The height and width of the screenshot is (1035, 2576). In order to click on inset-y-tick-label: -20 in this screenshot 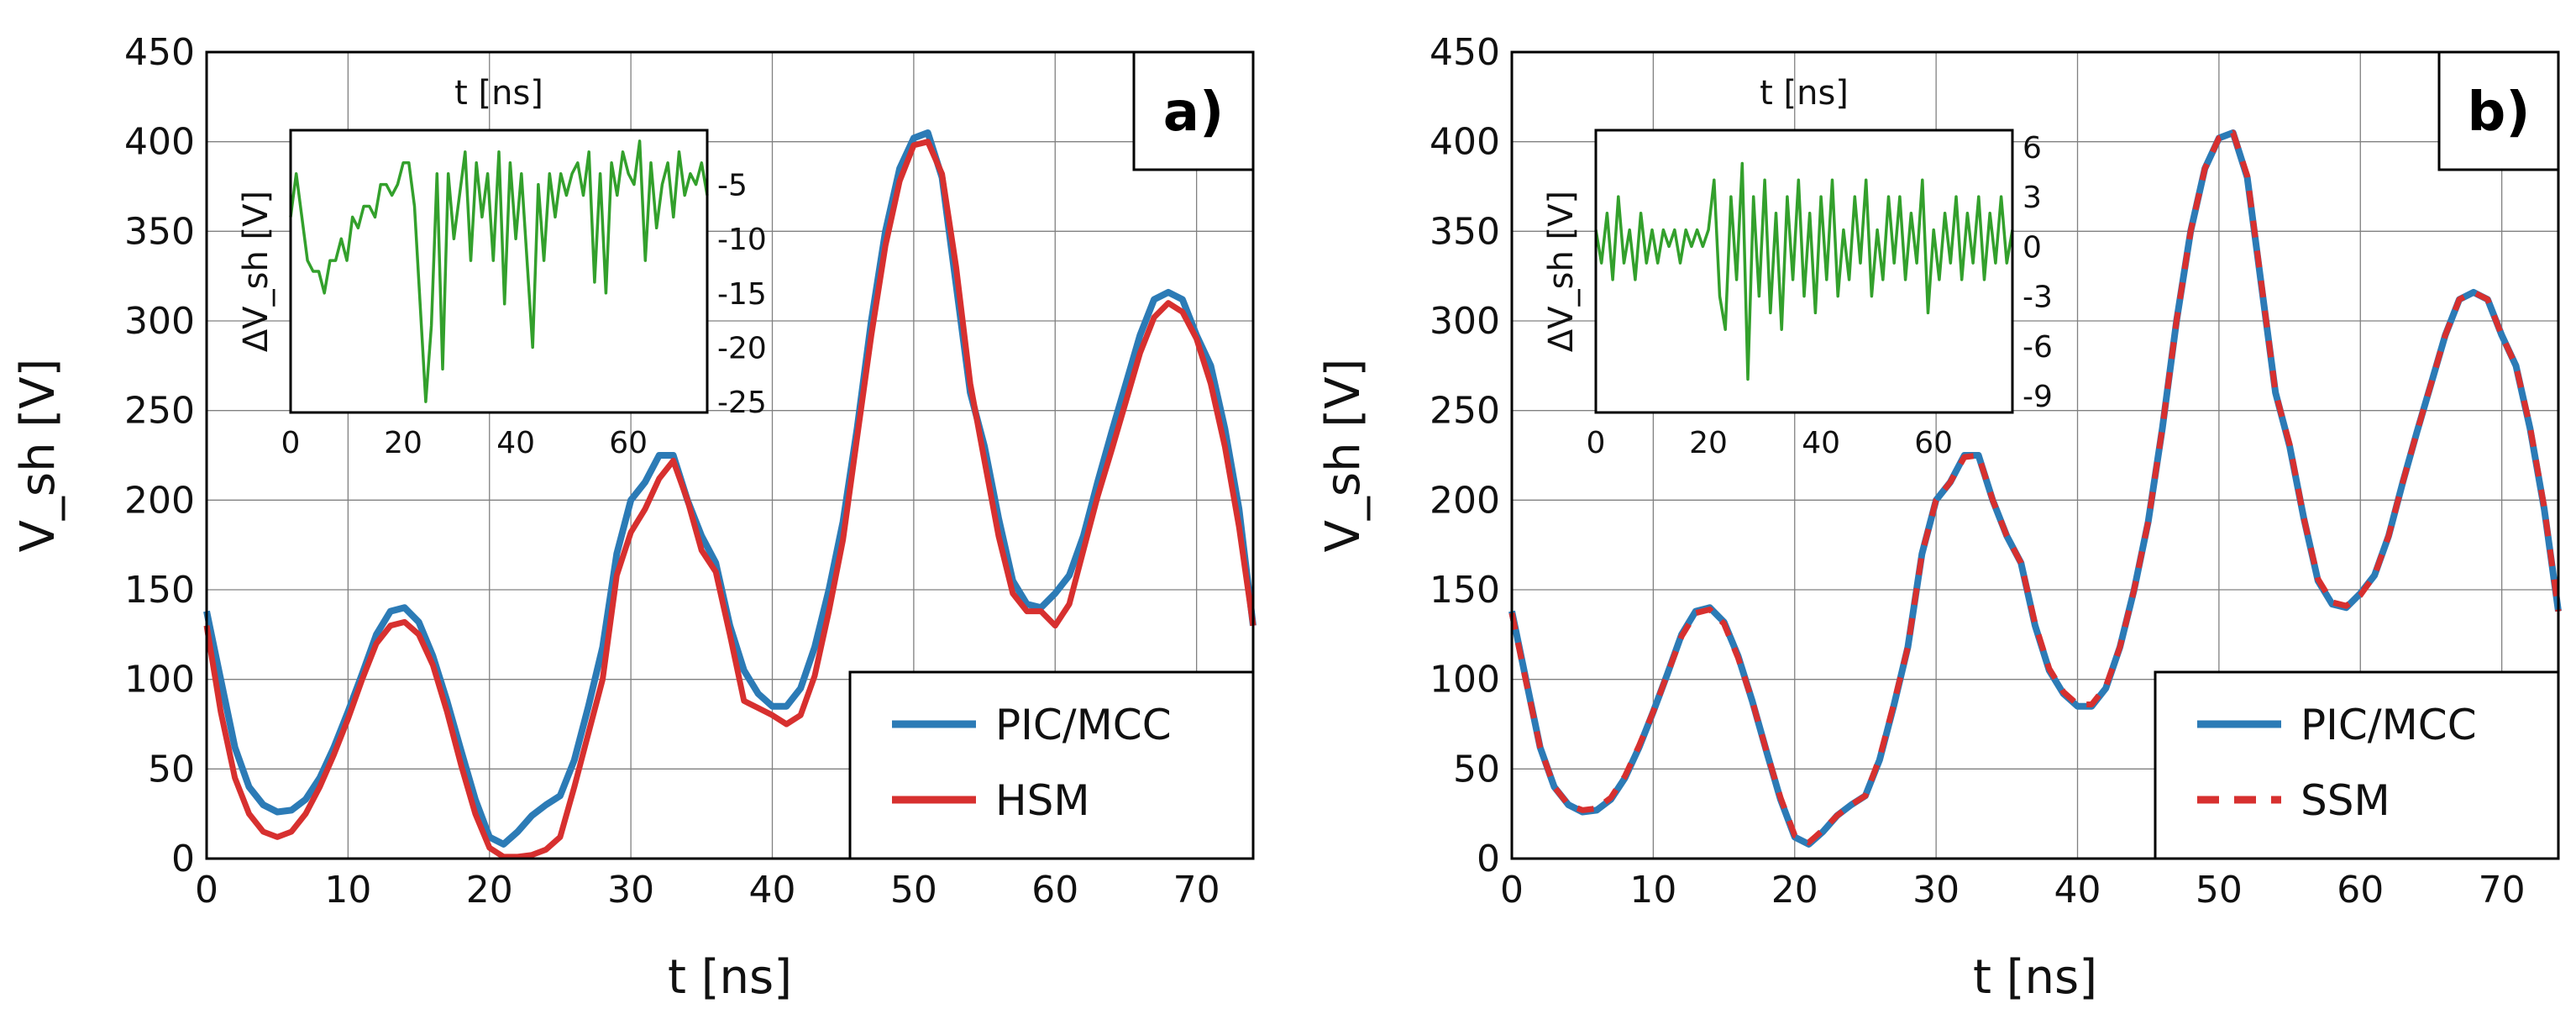, I will do `click(742, 348)`.